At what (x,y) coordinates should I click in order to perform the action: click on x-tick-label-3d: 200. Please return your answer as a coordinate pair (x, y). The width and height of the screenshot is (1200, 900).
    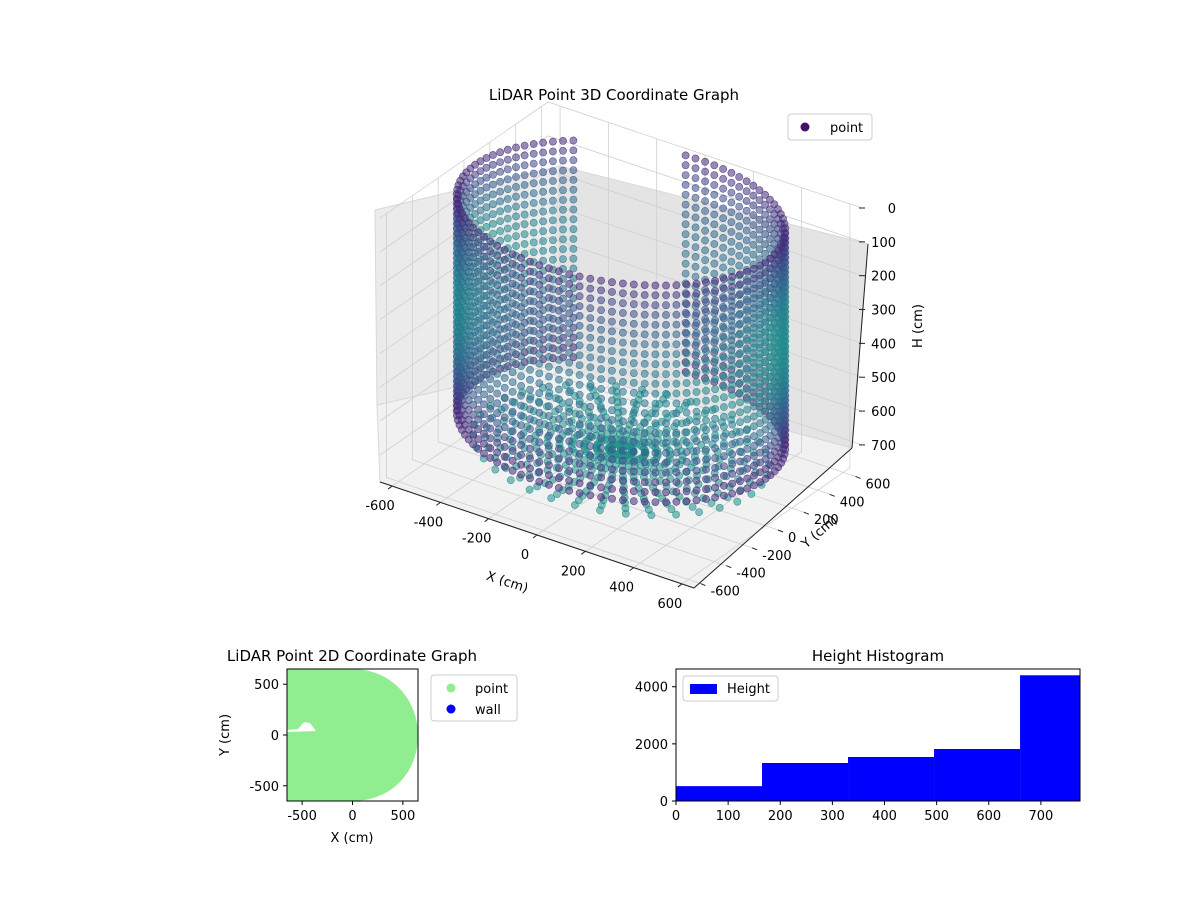
    Looking at the image, I should click on (573, 571).